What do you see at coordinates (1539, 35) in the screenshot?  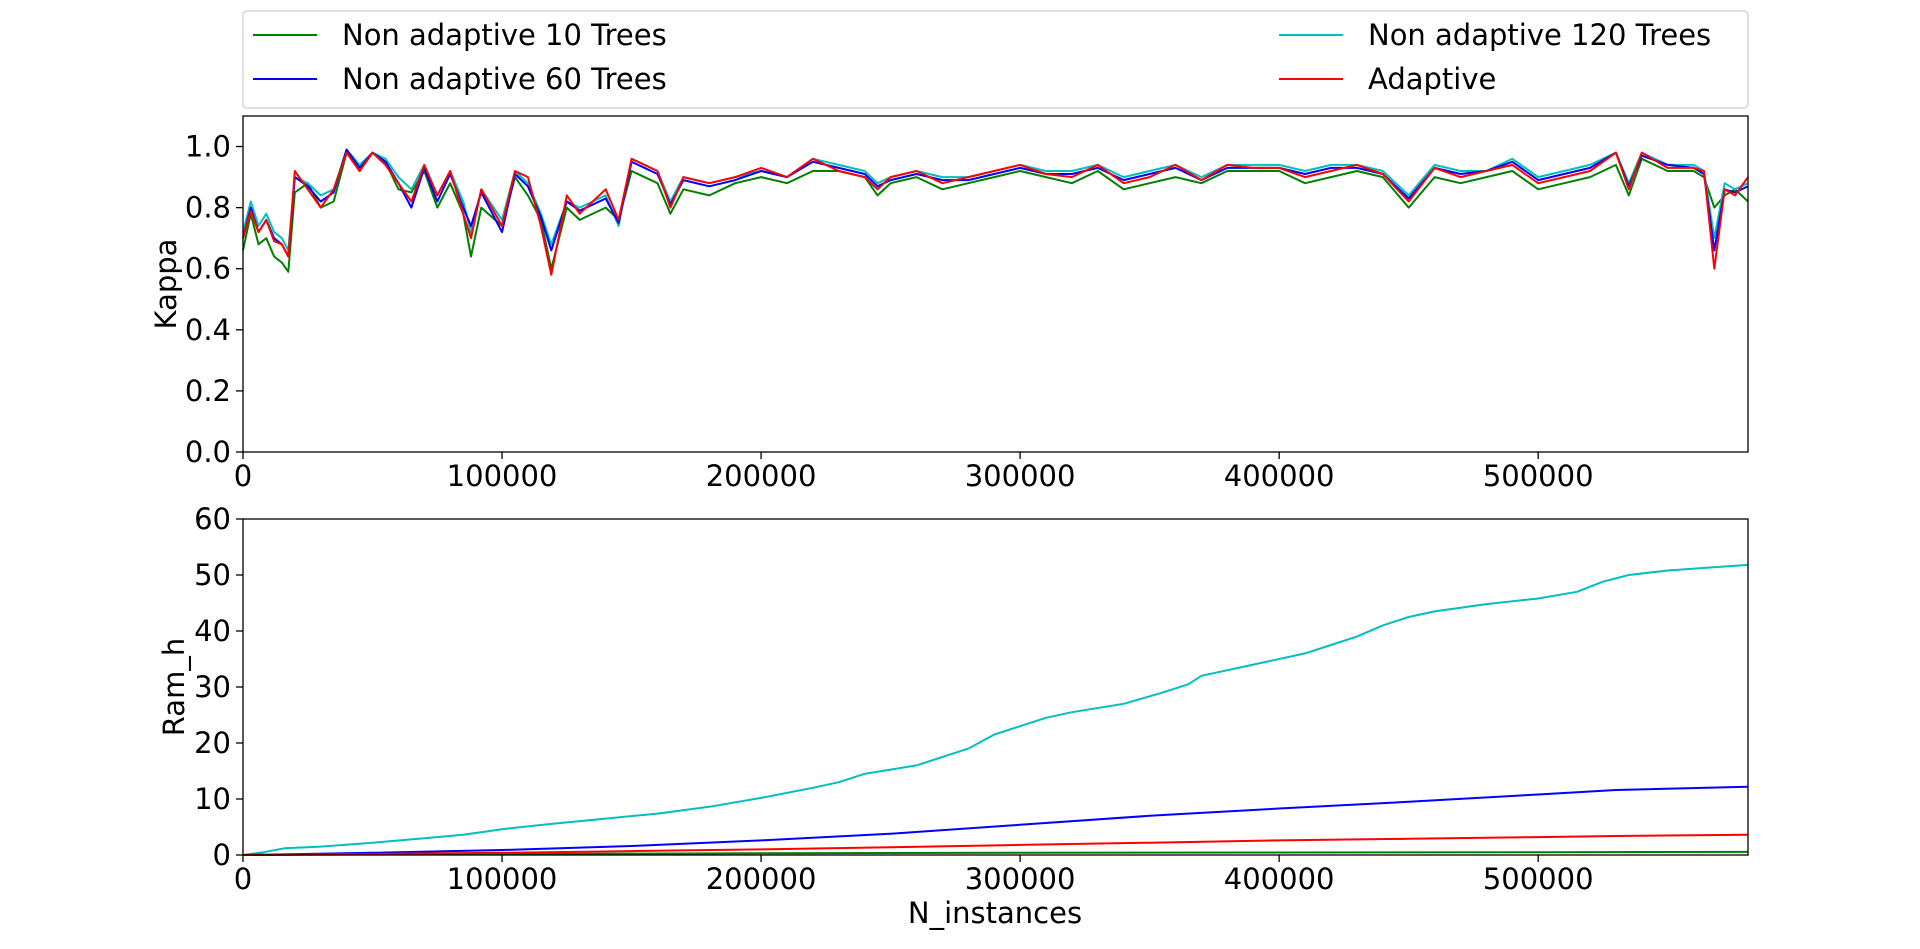 I see `legend-label: Non adaptive 120 Trees` at bounding box center [1539, 35].